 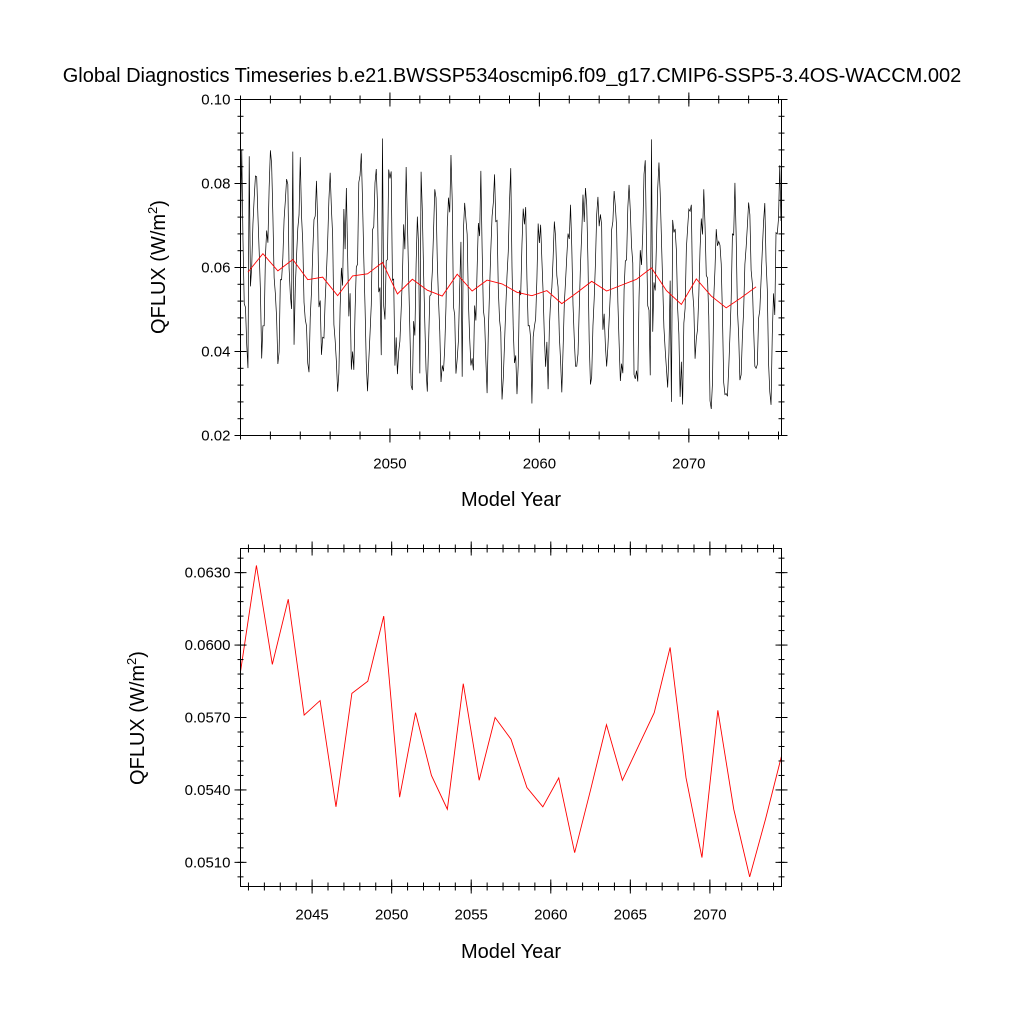 What do you see at coordinates (215, 100) in the screenshot?
I see `top-y-tick-label: 0.10` at bounding box center [215, 100].